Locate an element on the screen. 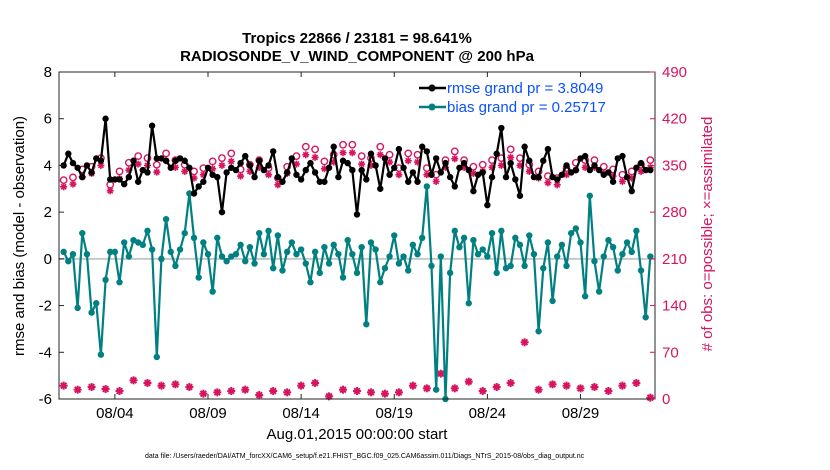 This screenshot has width=830, height=470. y-tick-label: 6 is located at coordinates (48, 119).